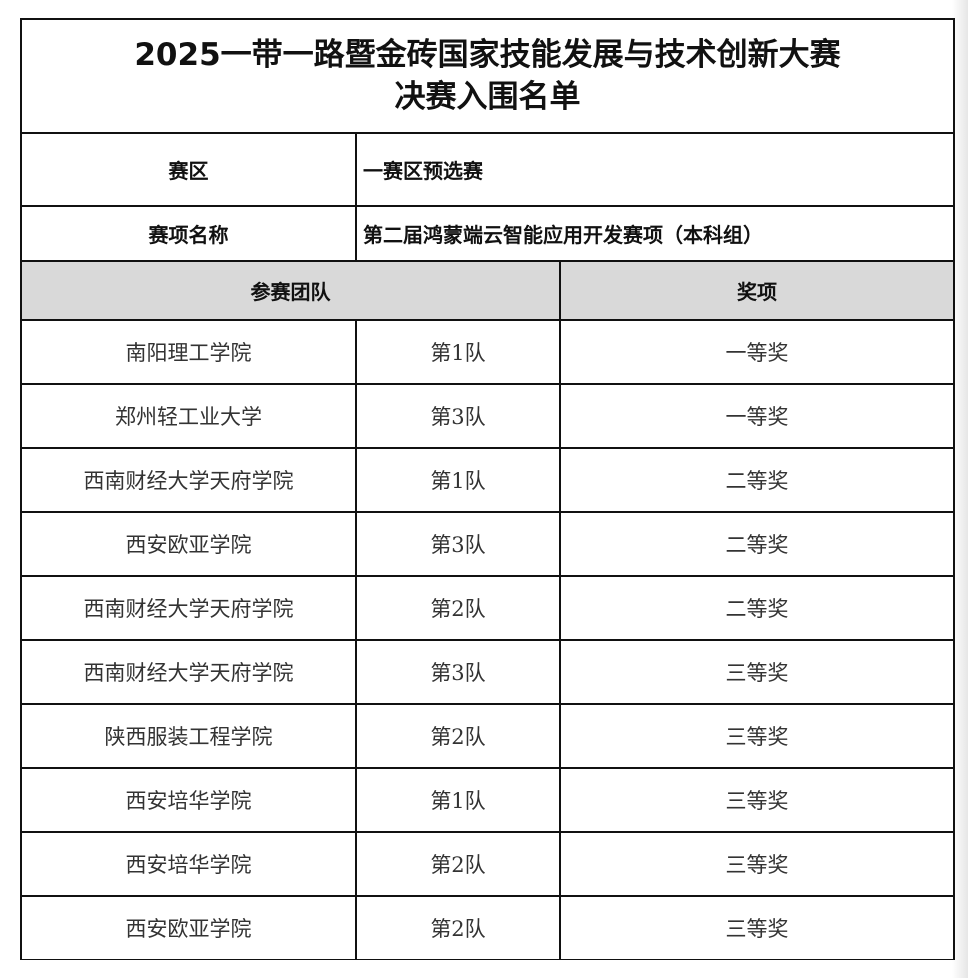 The width and height of the screenshot is (968, 978). What do you see at coordinates (655, 233) in the screenshot?
I see `event-value: 第二届鸿蒙端云智能应用开发赛项（本科组）` at bounding box center [655, 233].